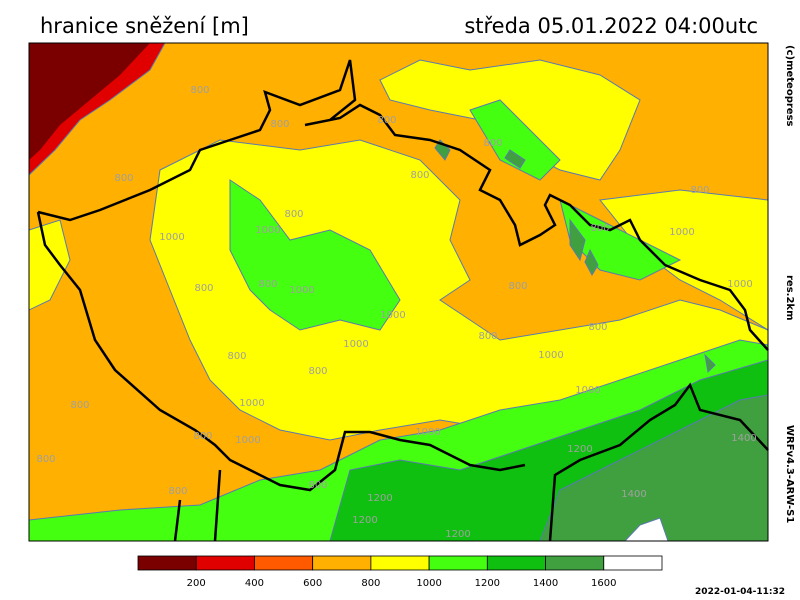 The image size is (800, 600). What do you see at coordinates (370, 583) in the screenshot?
I see `legend-tick-label: 800` at bounding box center [370, 583].